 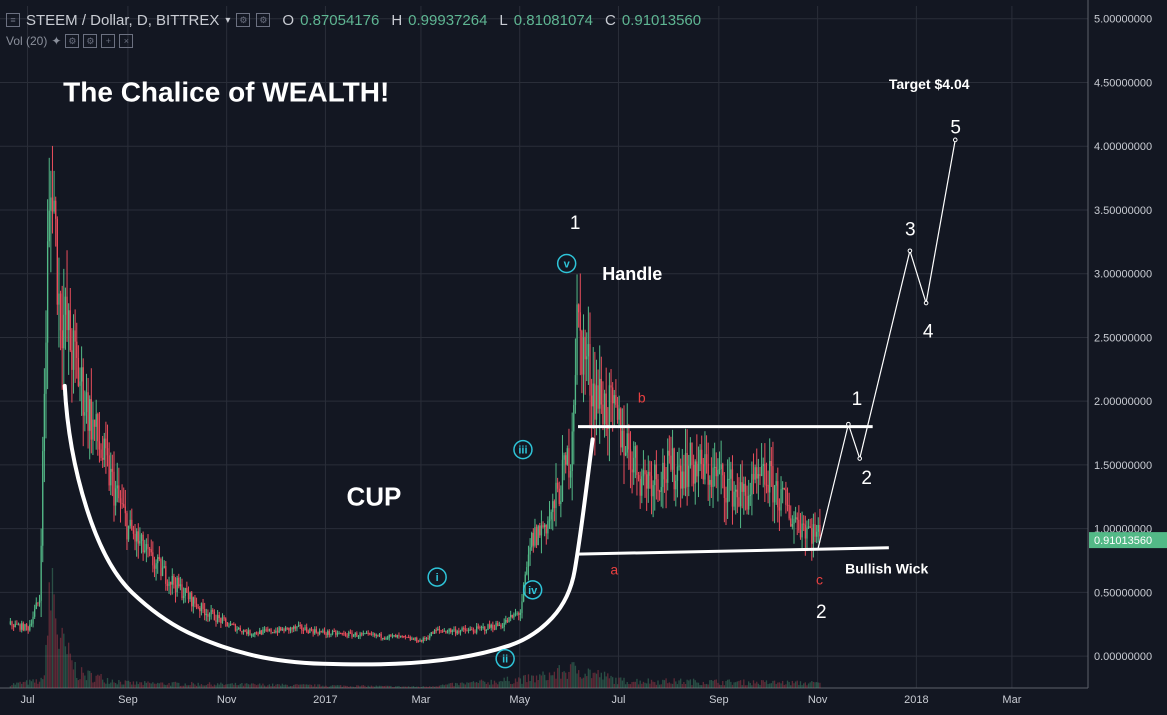 I want to click on chevron-down-icon: ▾, so click(x=228, y=20).